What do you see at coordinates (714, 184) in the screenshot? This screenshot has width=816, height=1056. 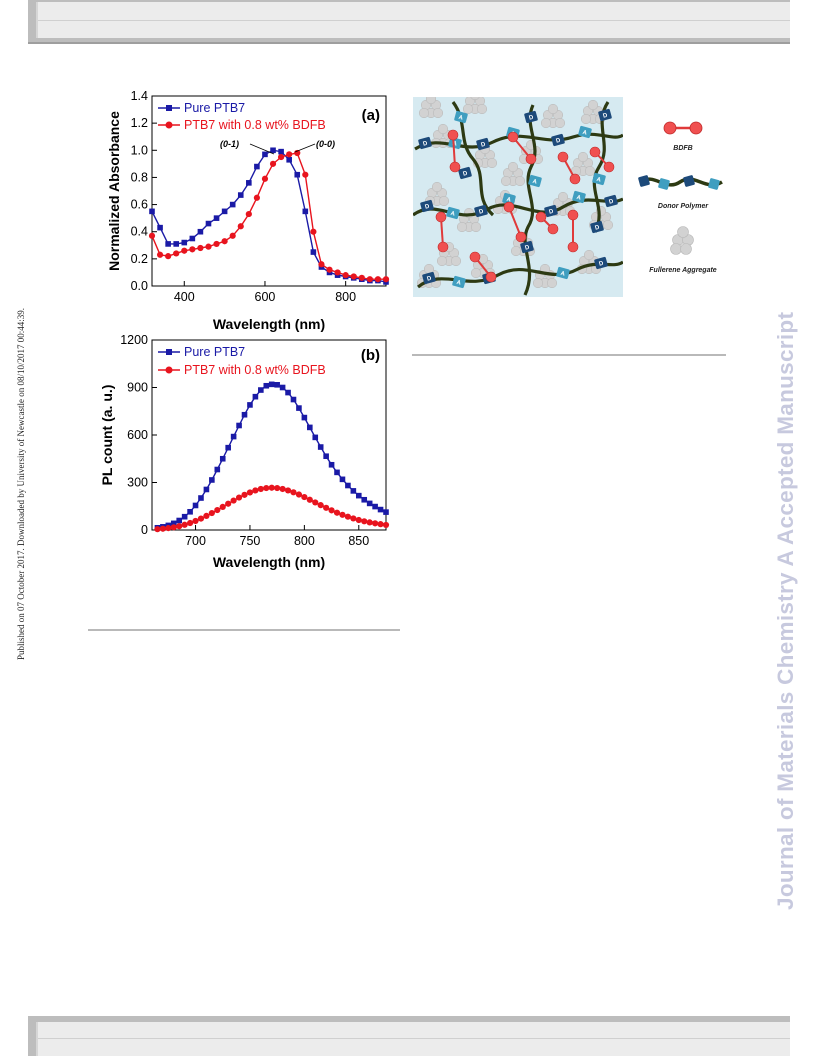 I see `acceptor-unit-icon` at bounding box center [714, 184].